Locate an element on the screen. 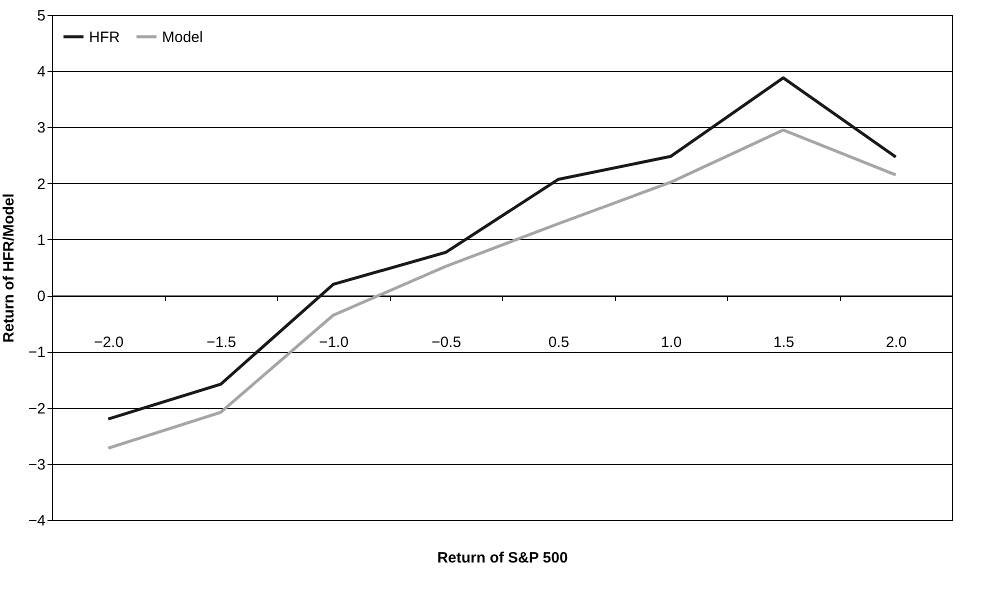 The height and width of the screenshot is (589, 1000). x-axis-title: Return of S&P 500 is located at coordinates (502, 558).